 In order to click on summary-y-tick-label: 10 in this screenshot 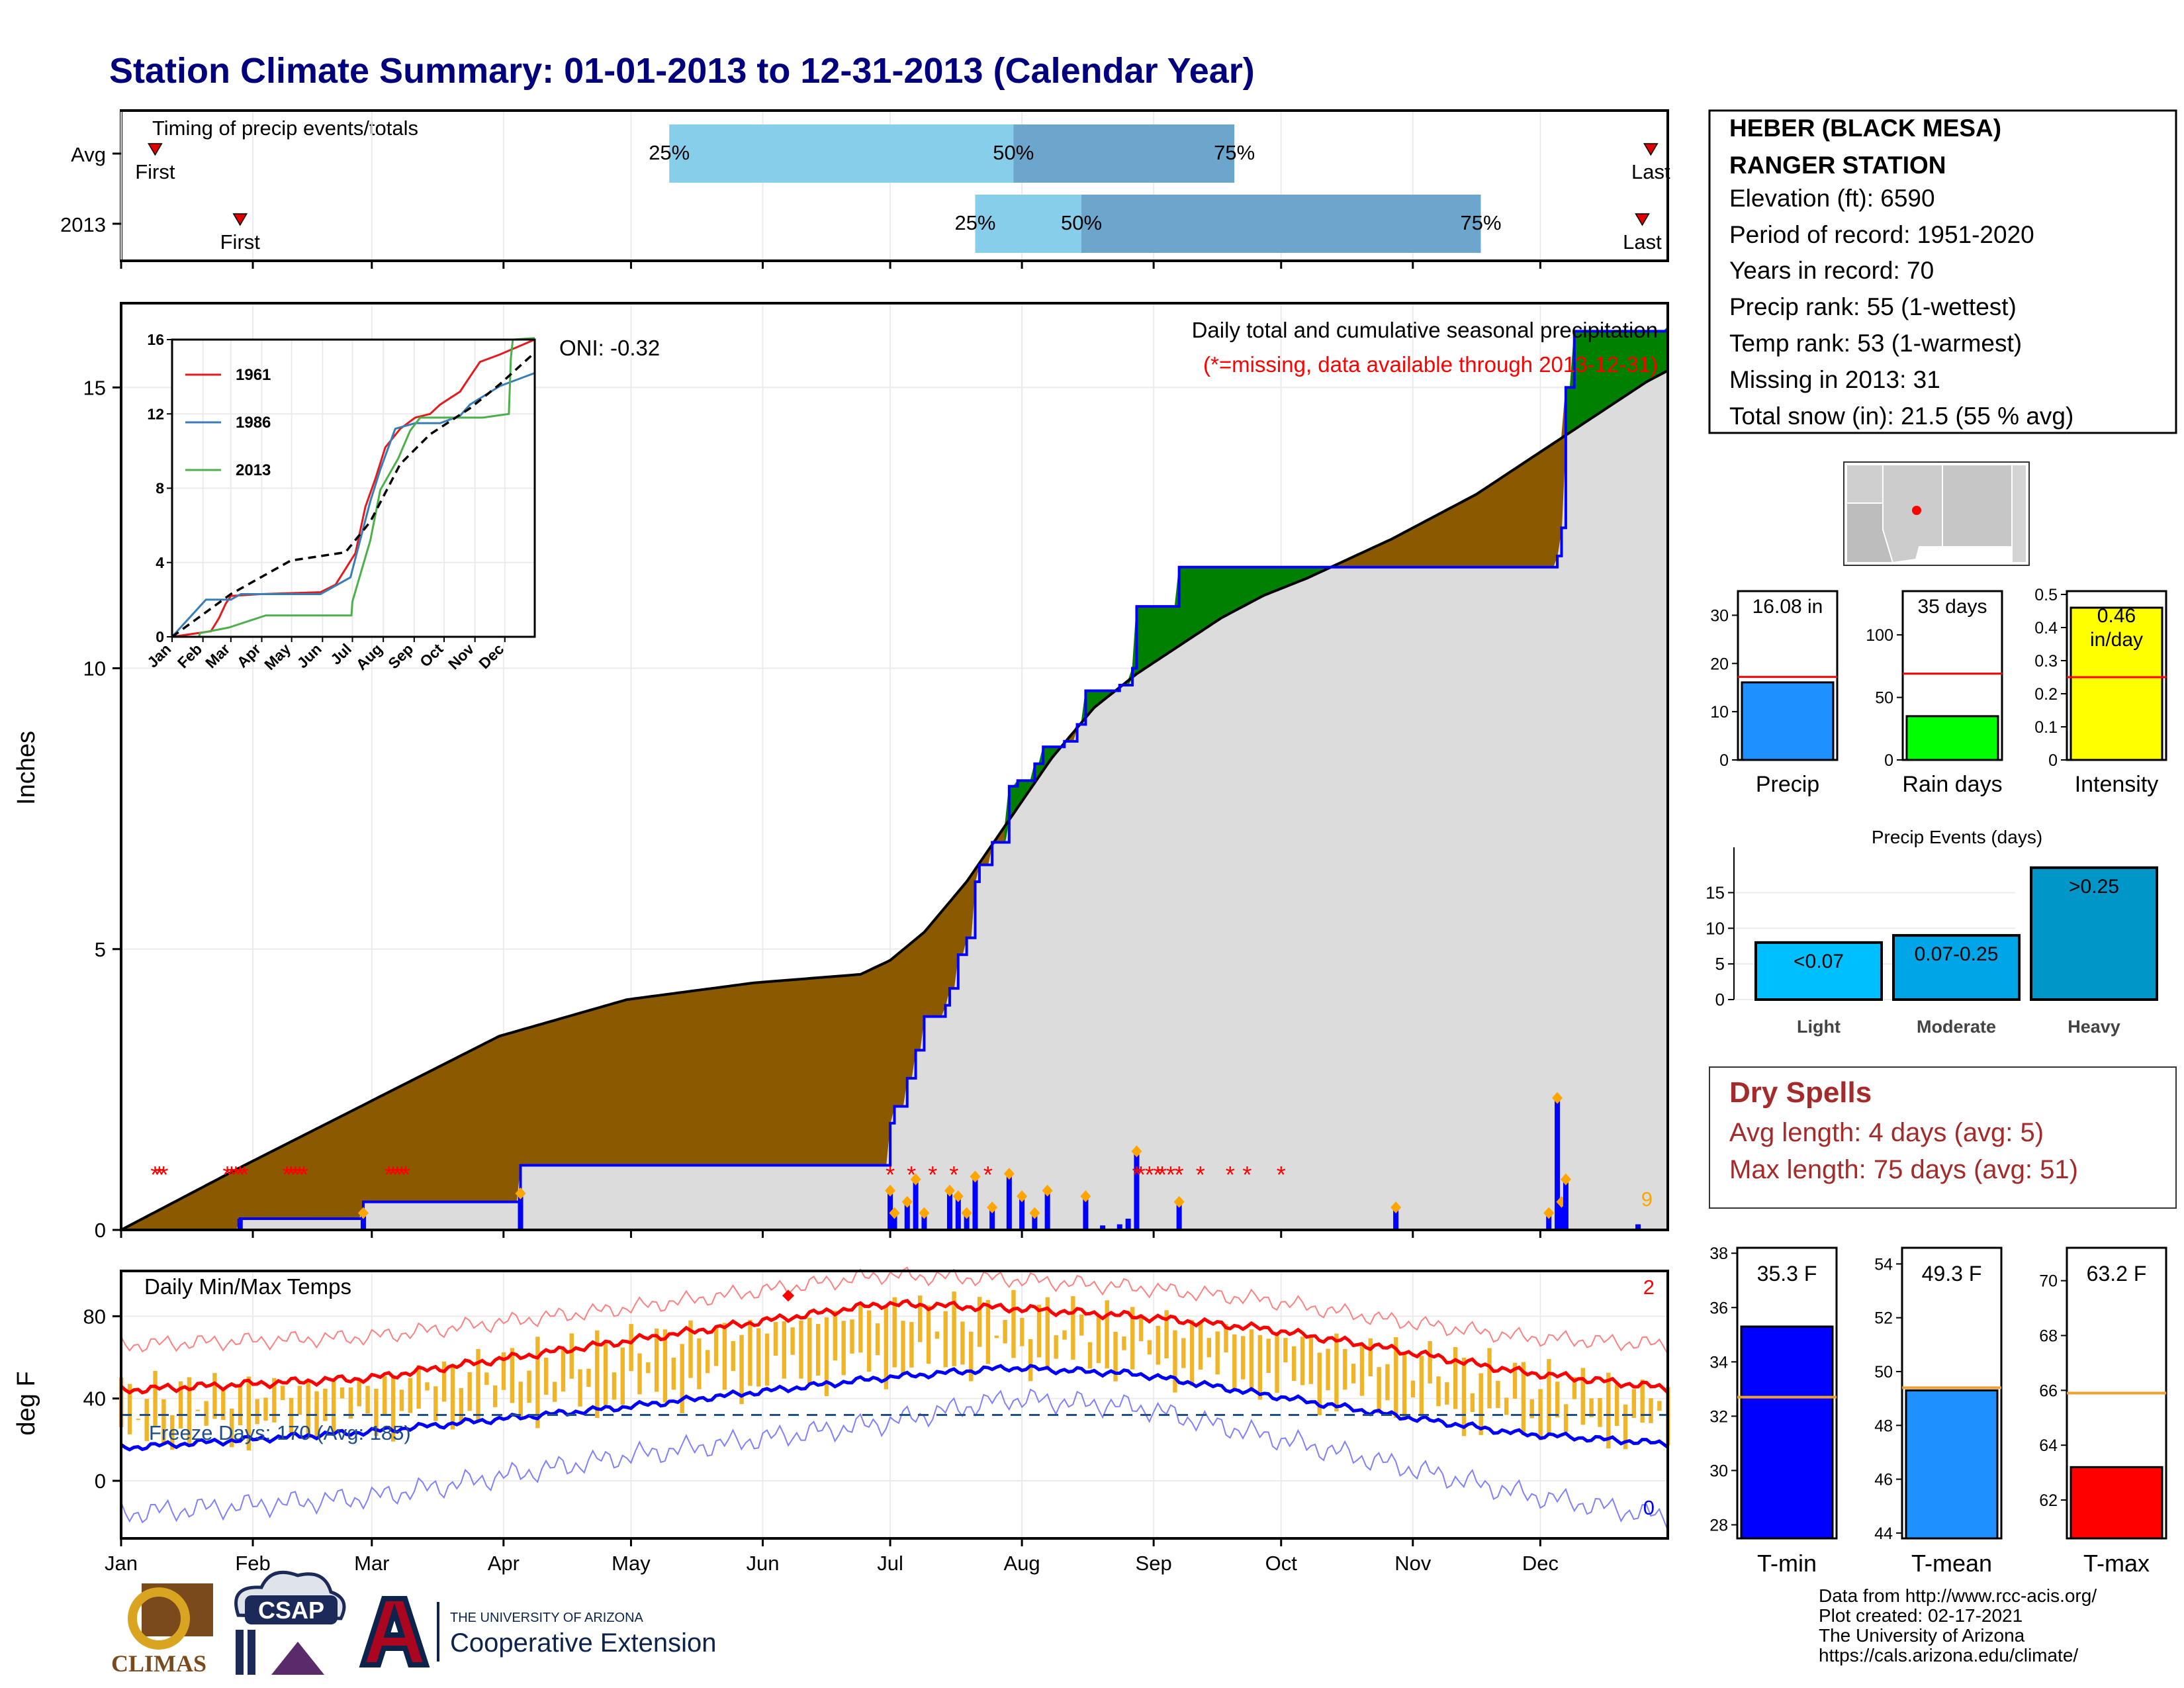, I will do `click(1720, 712)`.